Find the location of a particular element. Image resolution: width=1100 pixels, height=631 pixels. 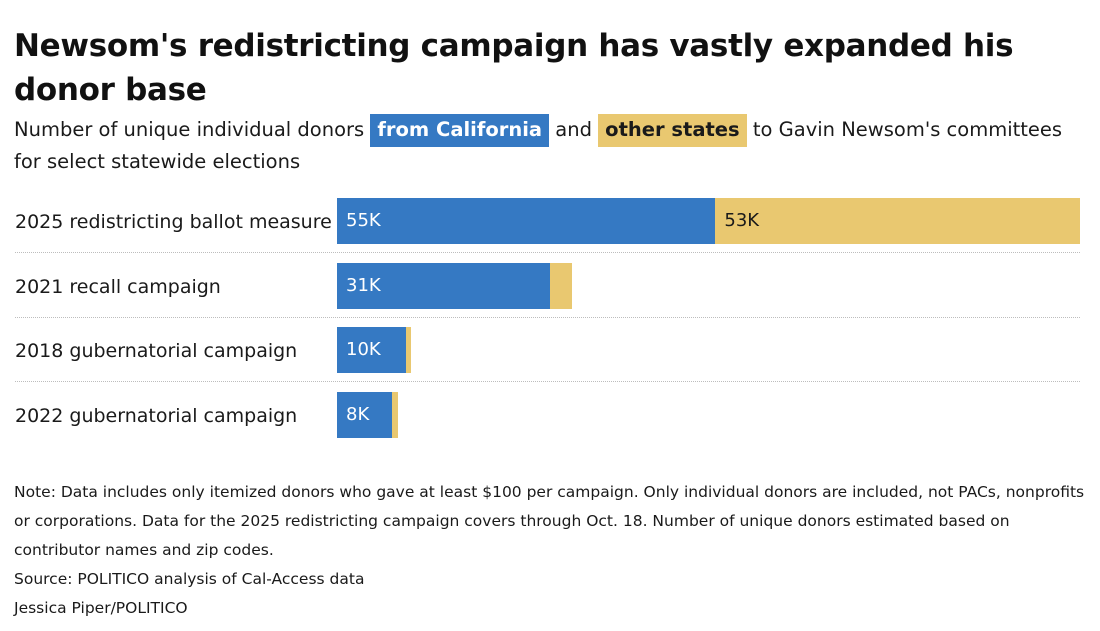

data-label-other-states: 53K is located at coordinates (742, 220).